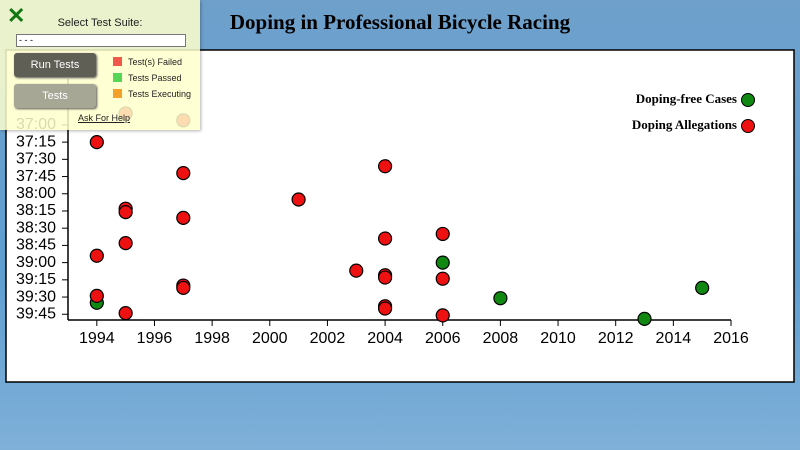 This screenshot has width=800, height=450. What do you see at coordinates (36, 159) in the screenshot?
I see `y-tick-label: 37:30` at bounding box center [36, 159].